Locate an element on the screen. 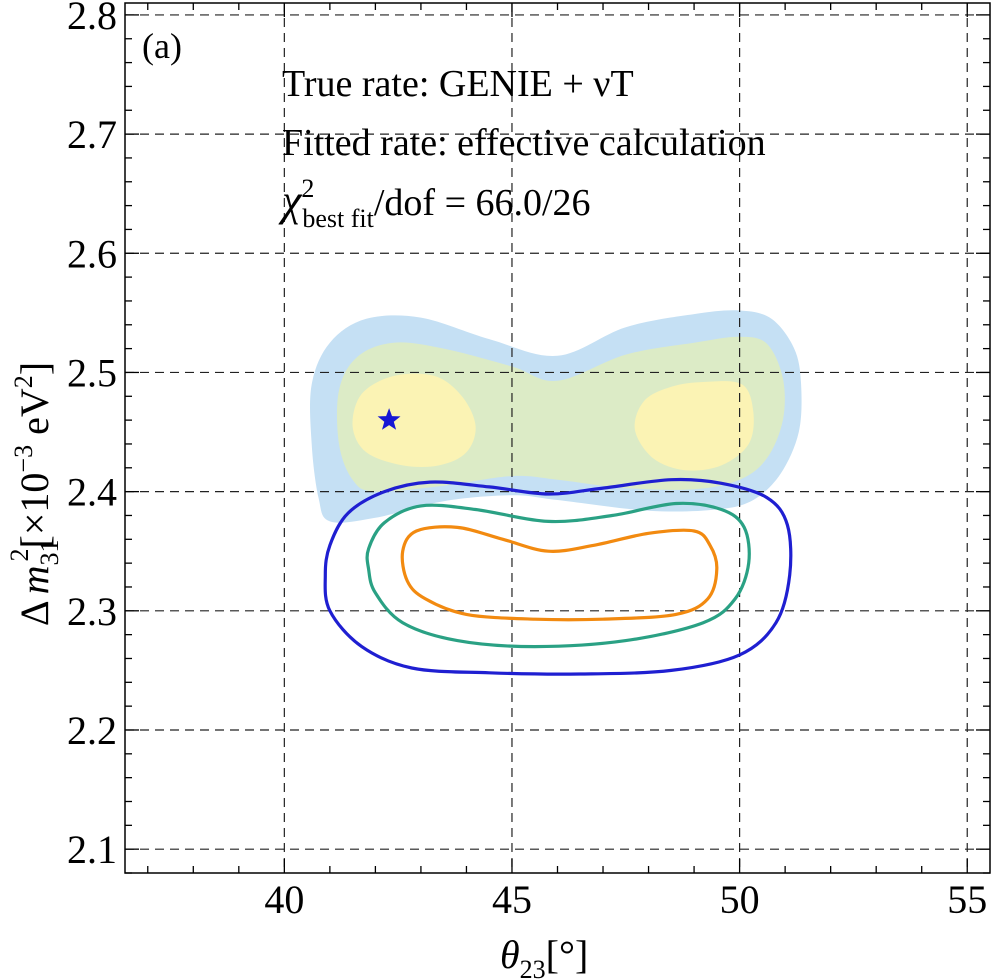 Image resolution: width=1000 pixels, height=980 pixels. region-fill-inner-left is located at coordinates (414, 420).